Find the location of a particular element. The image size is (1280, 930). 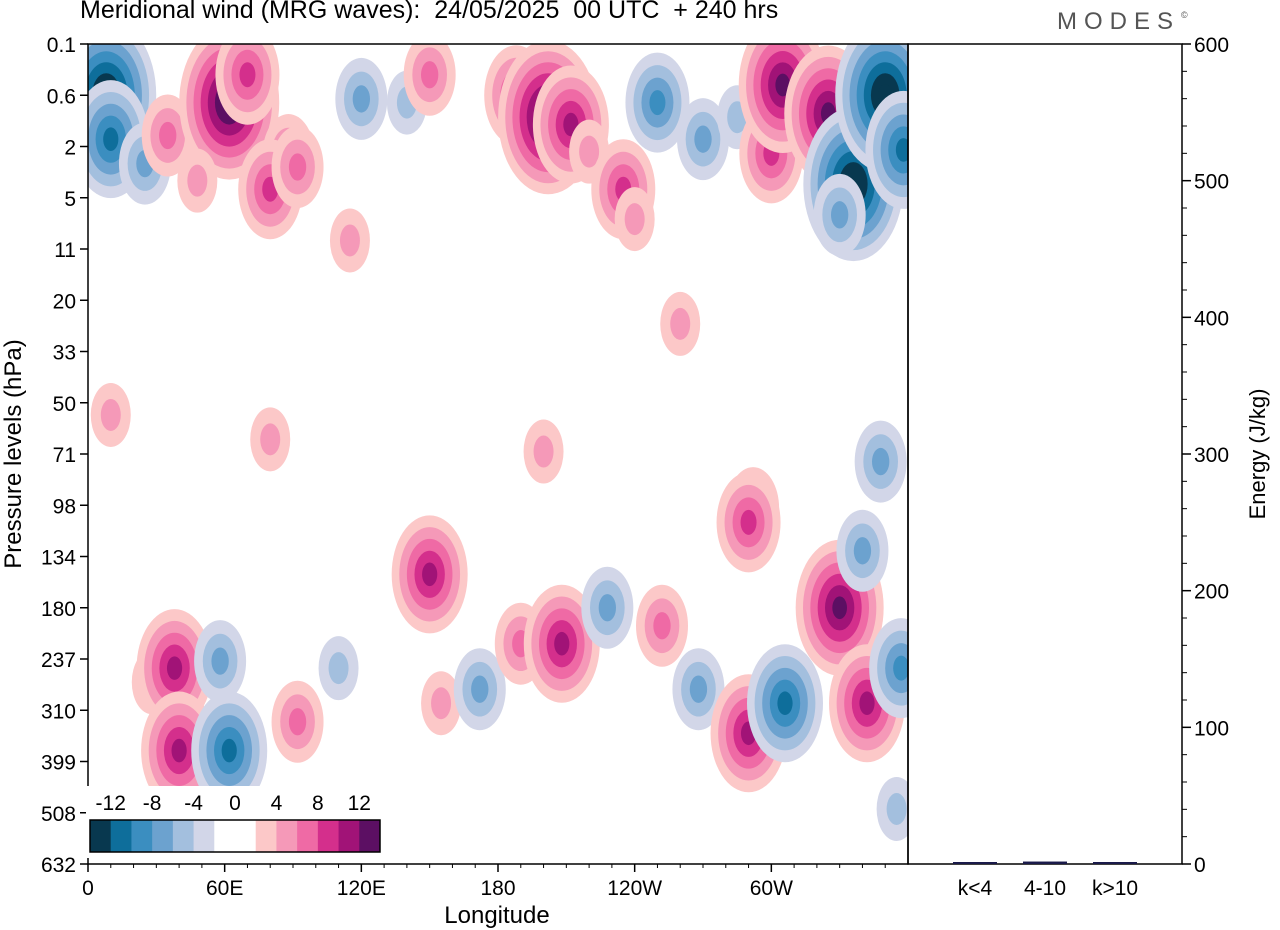

x-tick-label: 120E is located at coordinates (361, 888).